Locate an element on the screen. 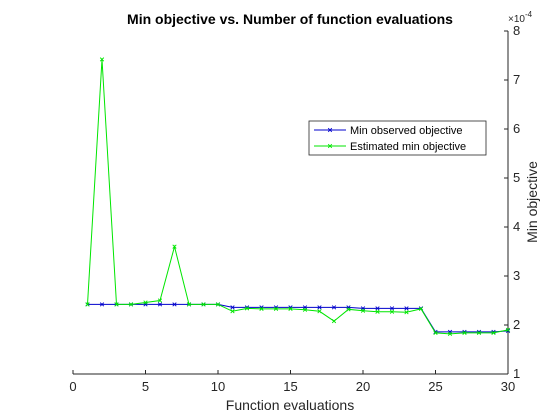 Image resolution: width=560 pixels, height=420 pixels. y-tick-label: 8 is located at coordinates (516, 30).